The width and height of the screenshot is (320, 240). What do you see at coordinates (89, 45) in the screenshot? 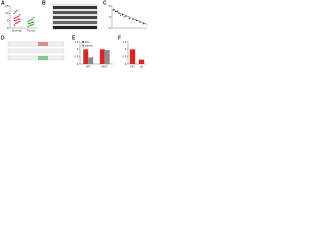
I see `legend-label: mimic` at bounding box center [89, 45].